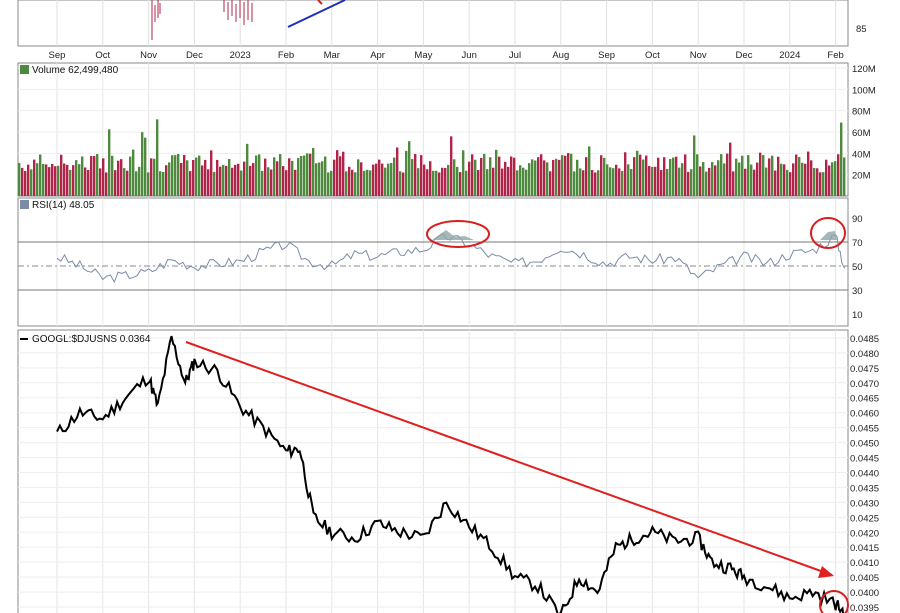  What do you see at coordinates (652, 55) in the screenshot?
I see `x-axis-label: Oct` at bounding box center [652, 55].